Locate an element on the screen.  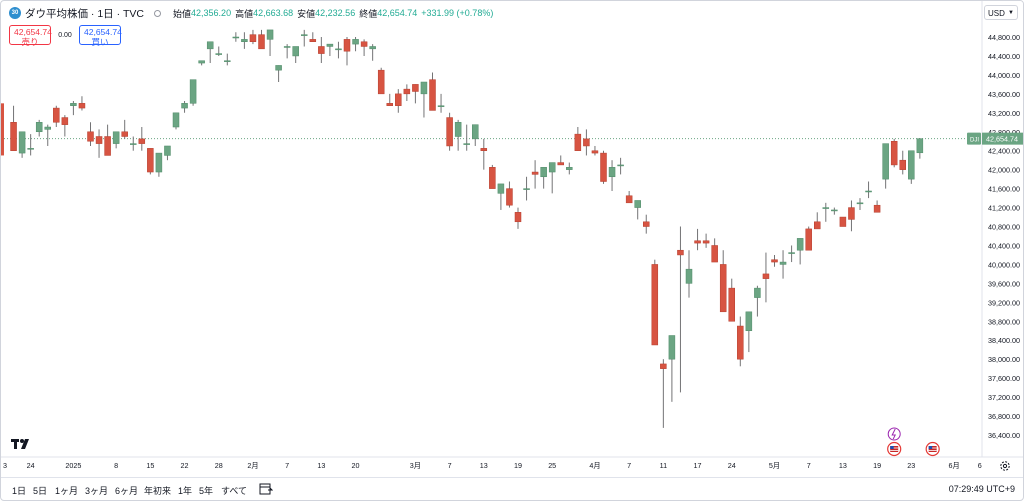
calendar-goto-icon is located at coordinates (266, 489).